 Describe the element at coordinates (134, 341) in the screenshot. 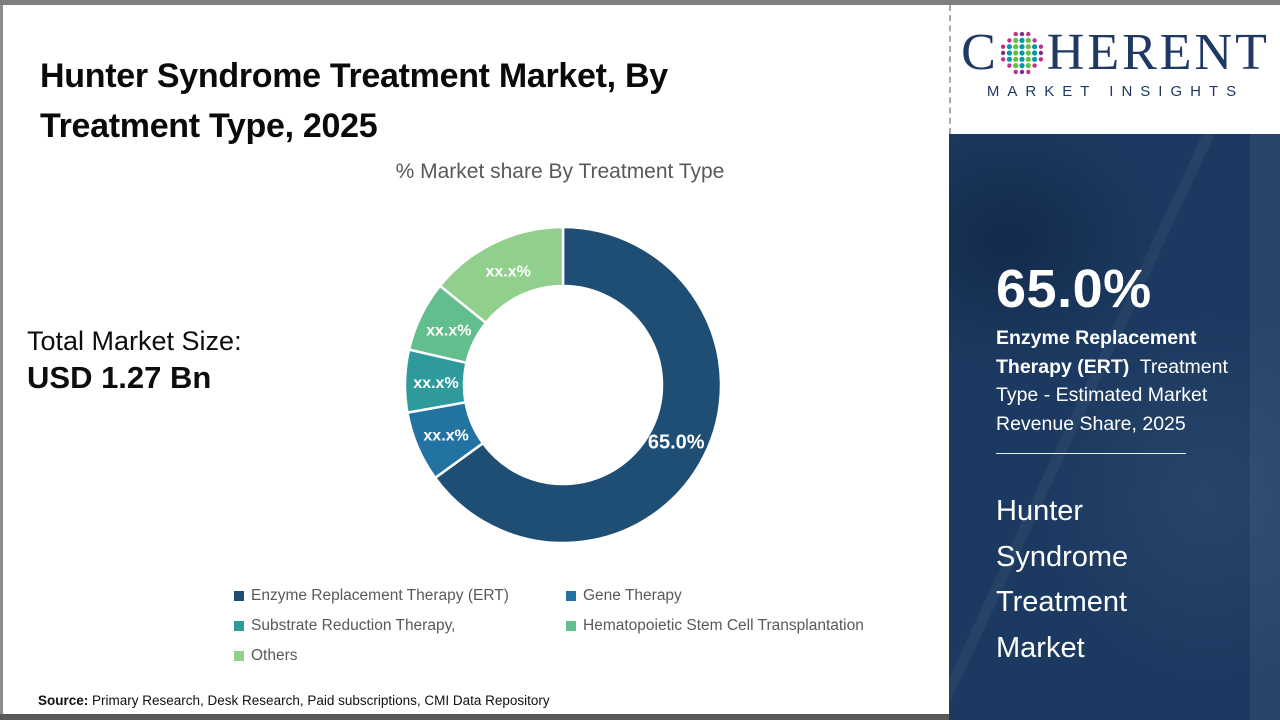

I see `total-market-size-label: Total Market Size:` at that location.